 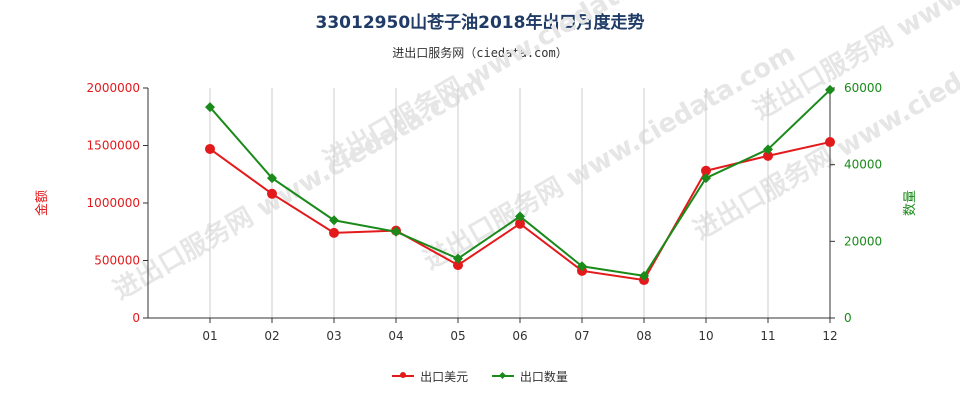 What do you see at coordinates (333, 336) in the screenshot?
I see `x-tick-label: 03` at bounding box center [333, 336].